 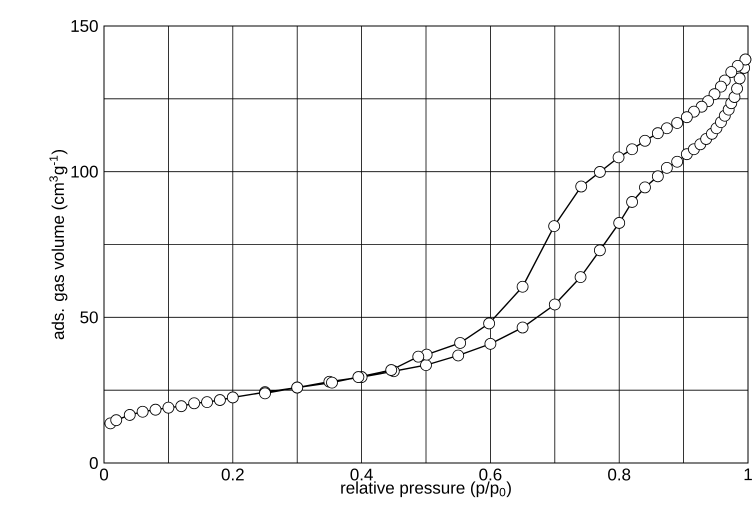 What do you see at coordinates (85, 172) in the screenshot?
I see `y-tick-label: 100` at bounding box center [85, 172].